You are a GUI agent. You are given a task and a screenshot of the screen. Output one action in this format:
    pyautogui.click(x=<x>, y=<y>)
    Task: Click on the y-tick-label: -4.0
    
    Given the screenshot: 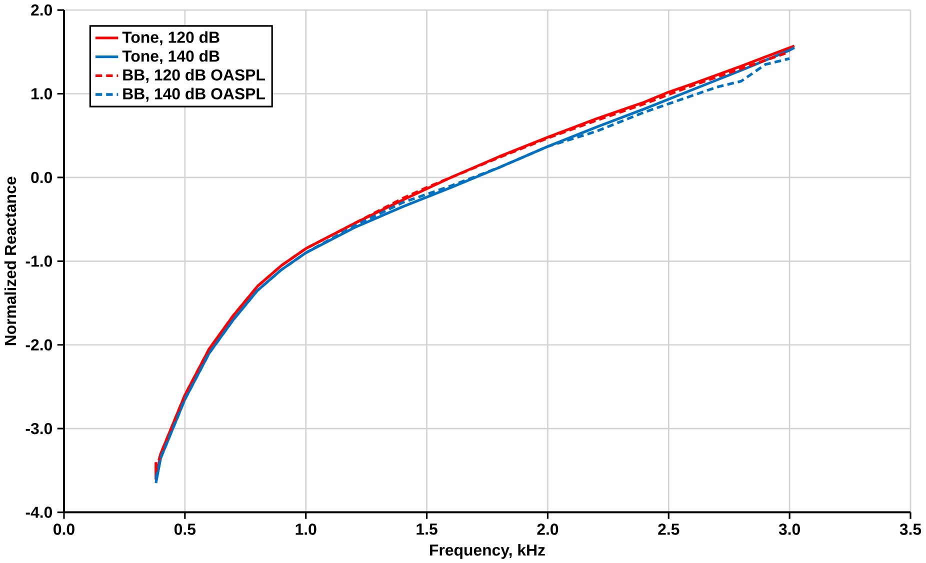 What is the action you would take?
    pyautogui.click(x=39, y=512)
    